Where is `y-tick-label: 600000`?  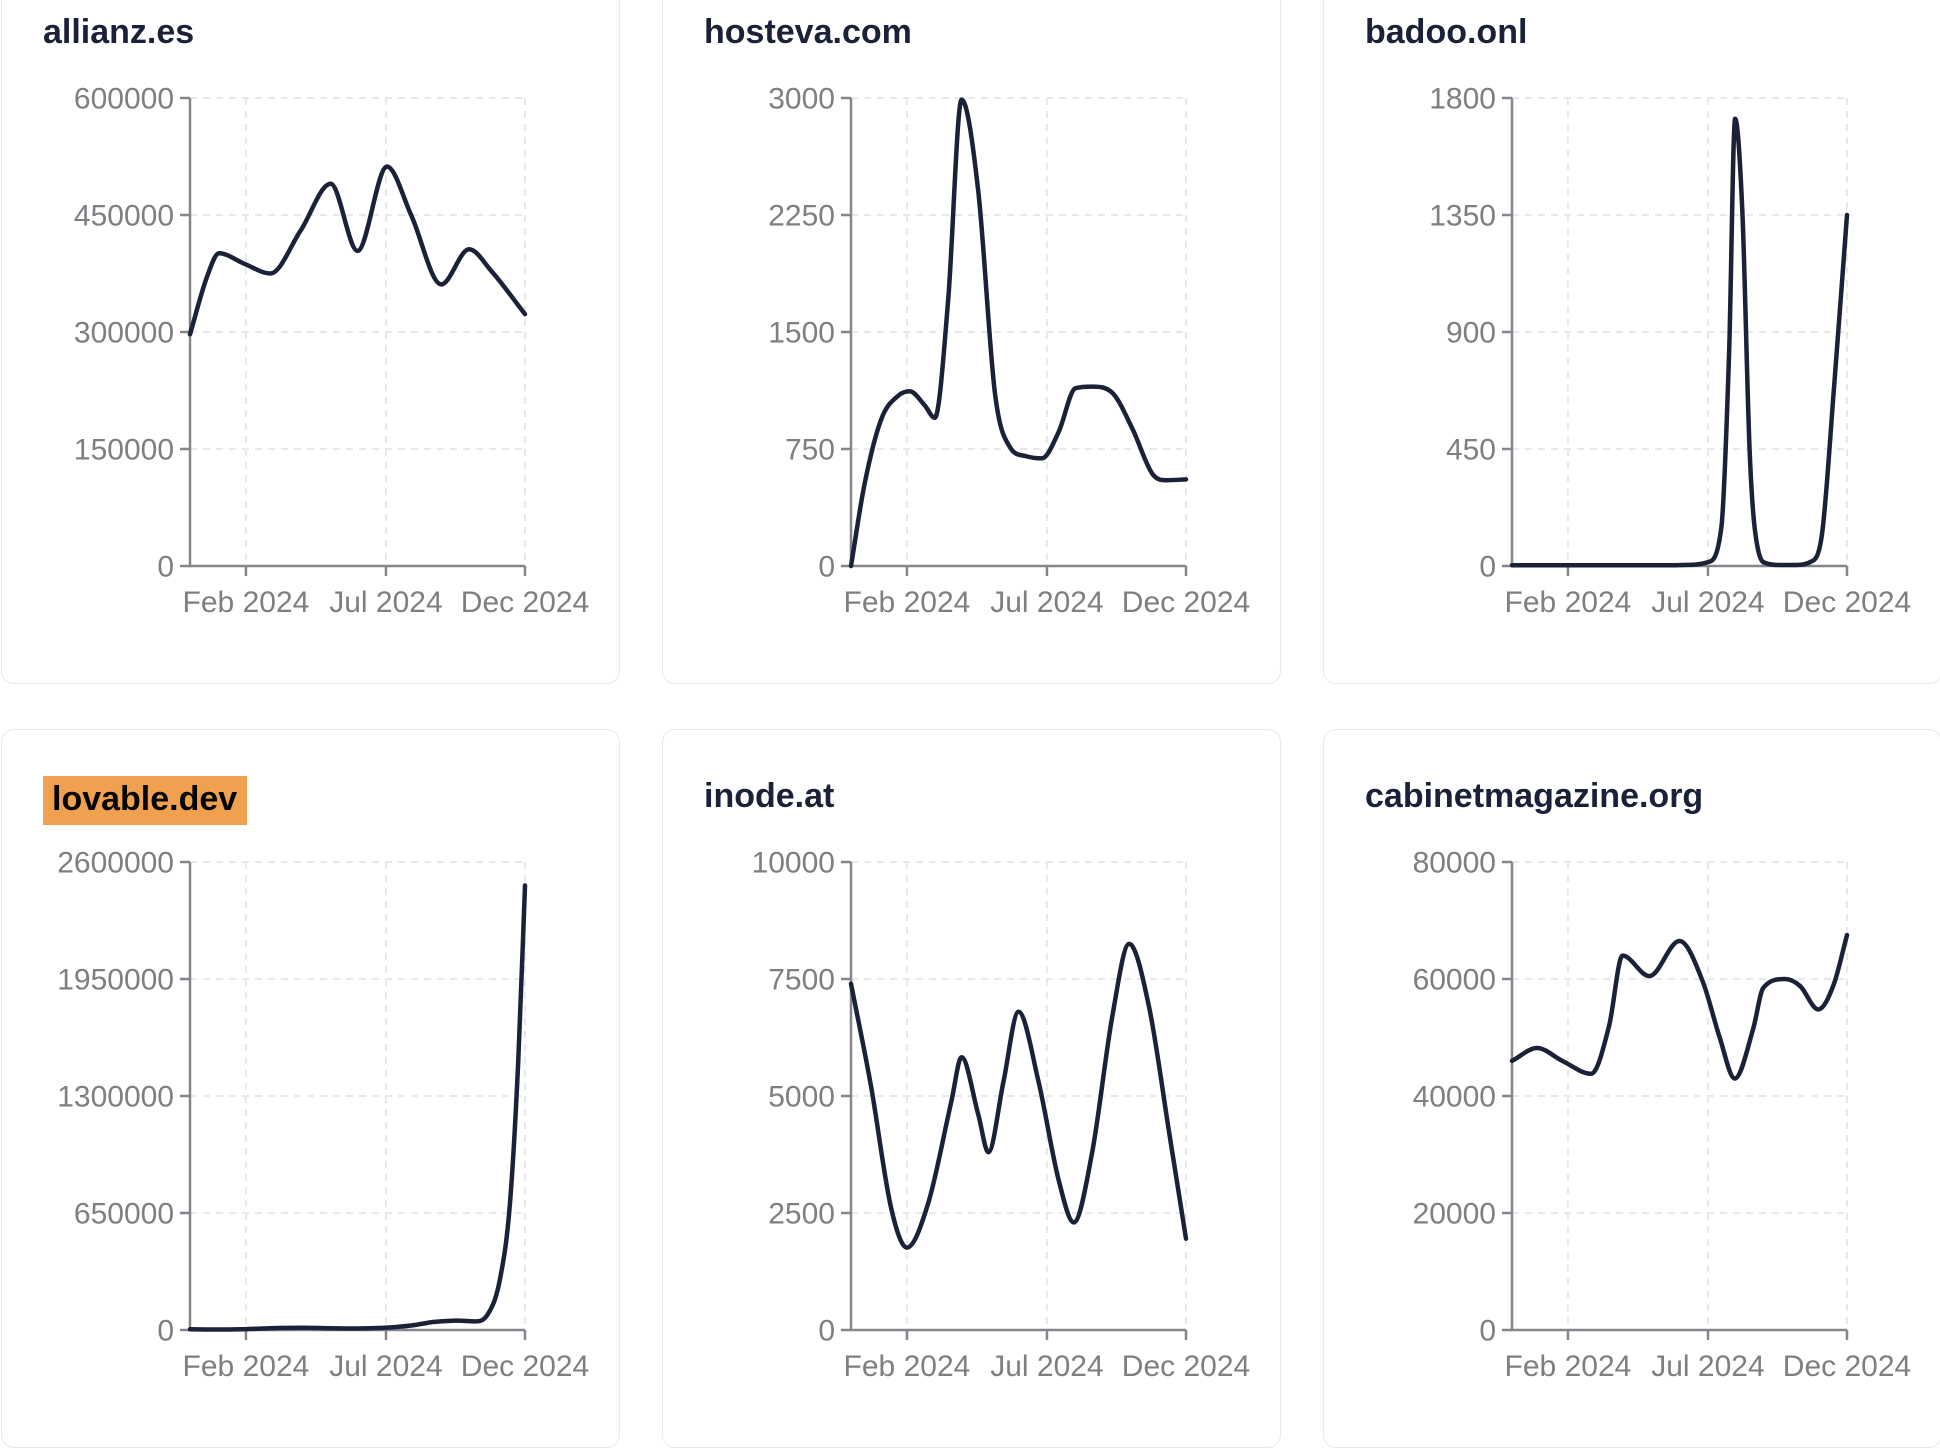 y-tick-label: 600000 is located at coordinates (124, 99).